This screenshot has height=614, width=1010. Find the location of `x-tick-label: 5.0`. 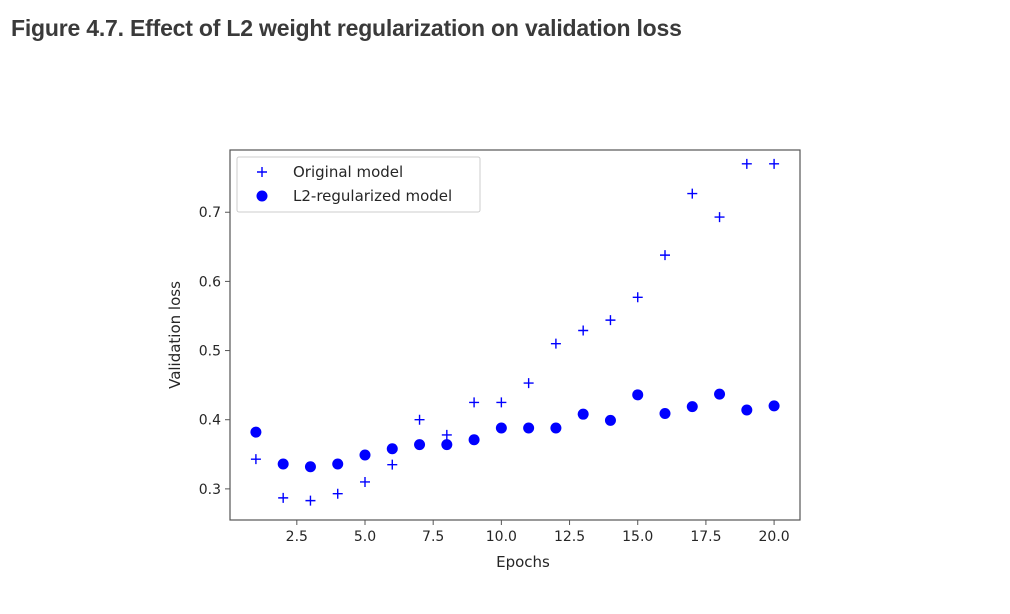

x-tick-label: 5.0 is located at coordinates (365, 537).